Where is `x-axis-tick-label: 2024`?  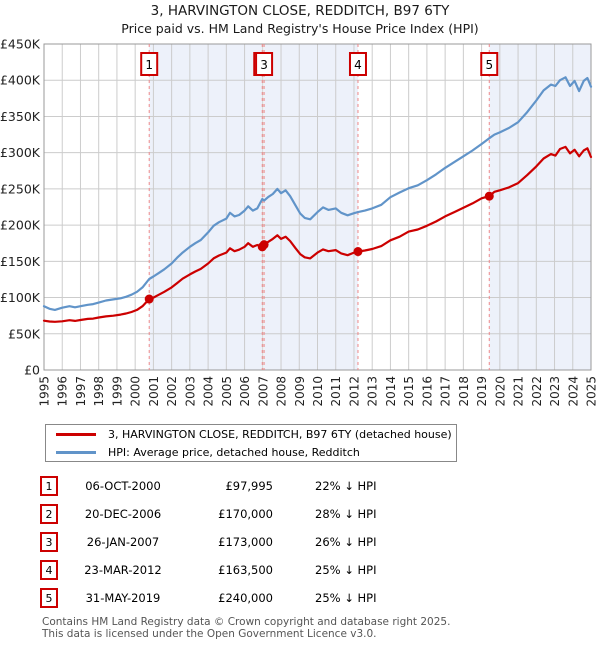 x-axis-tick-label: 2024 is located at coordinates (573, 391).